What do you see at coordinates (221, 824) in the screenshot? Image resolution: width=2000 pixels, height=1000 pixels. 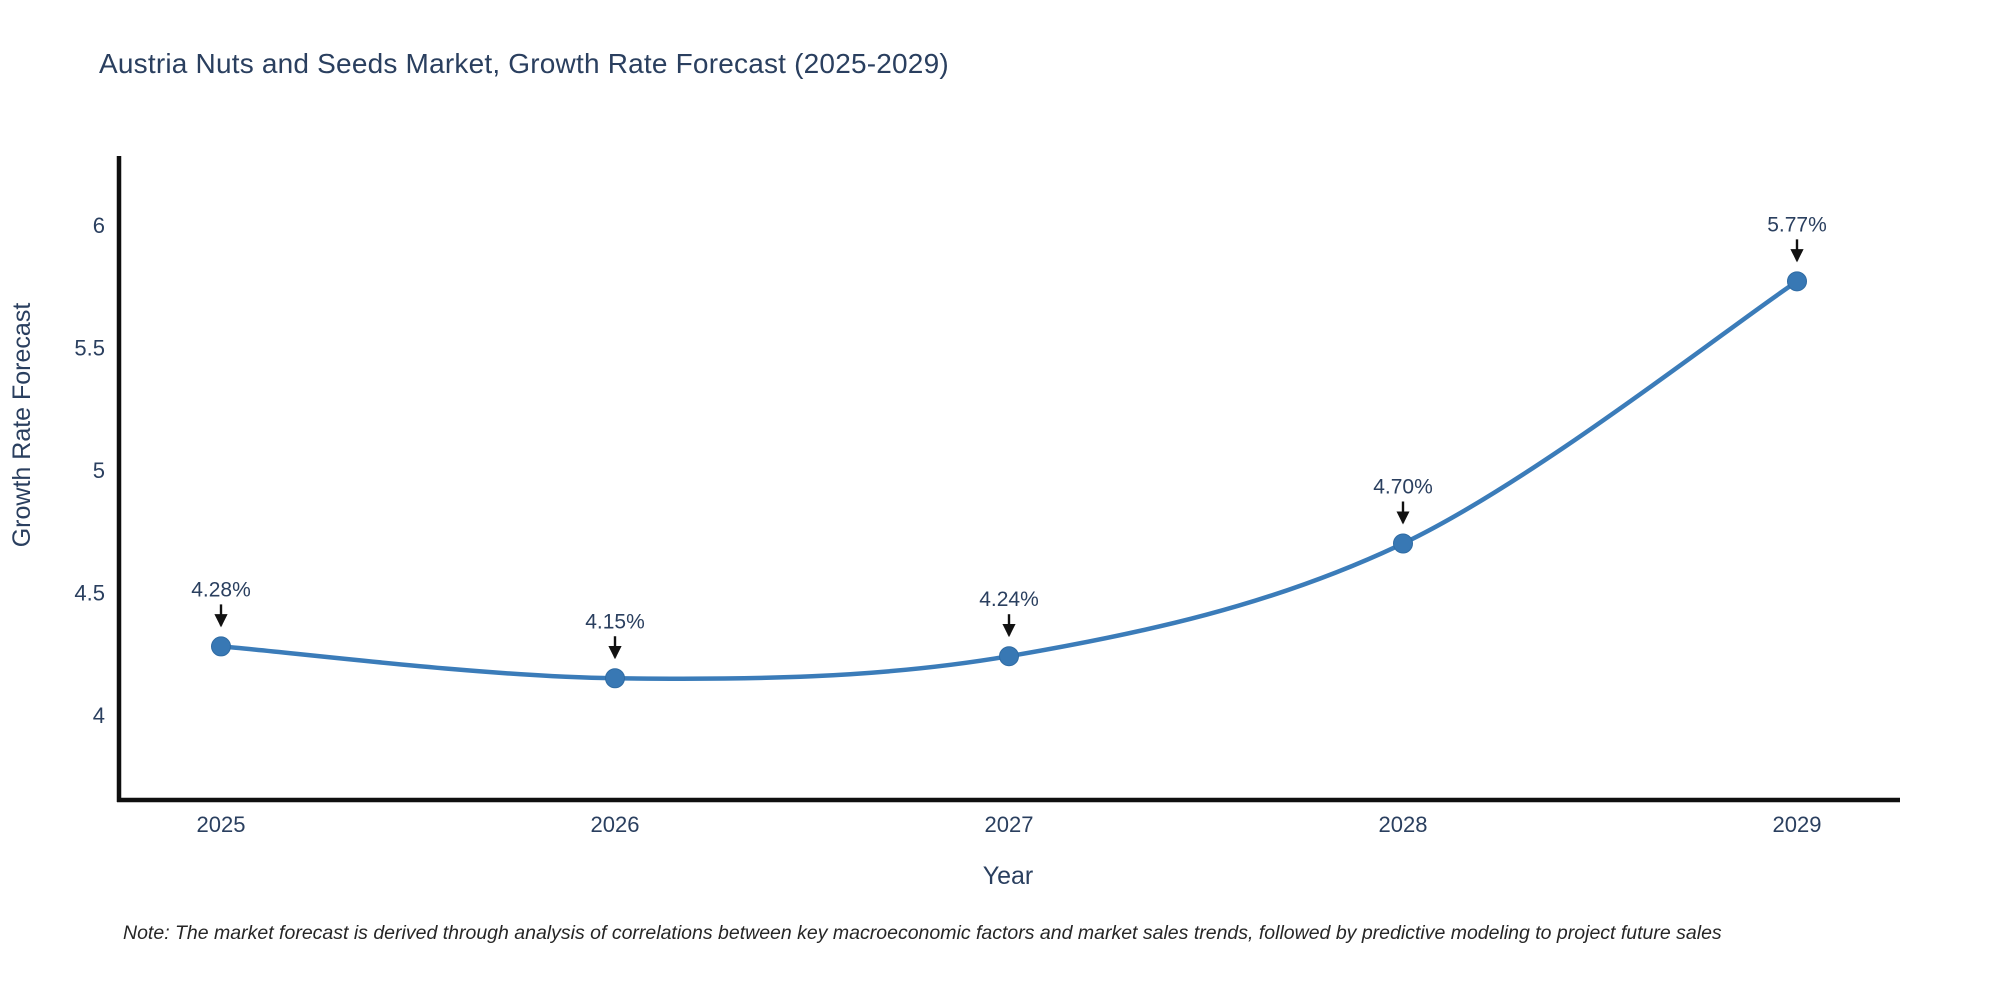 I see `x-tick-label: 2025` at bounding box center [221, 824].